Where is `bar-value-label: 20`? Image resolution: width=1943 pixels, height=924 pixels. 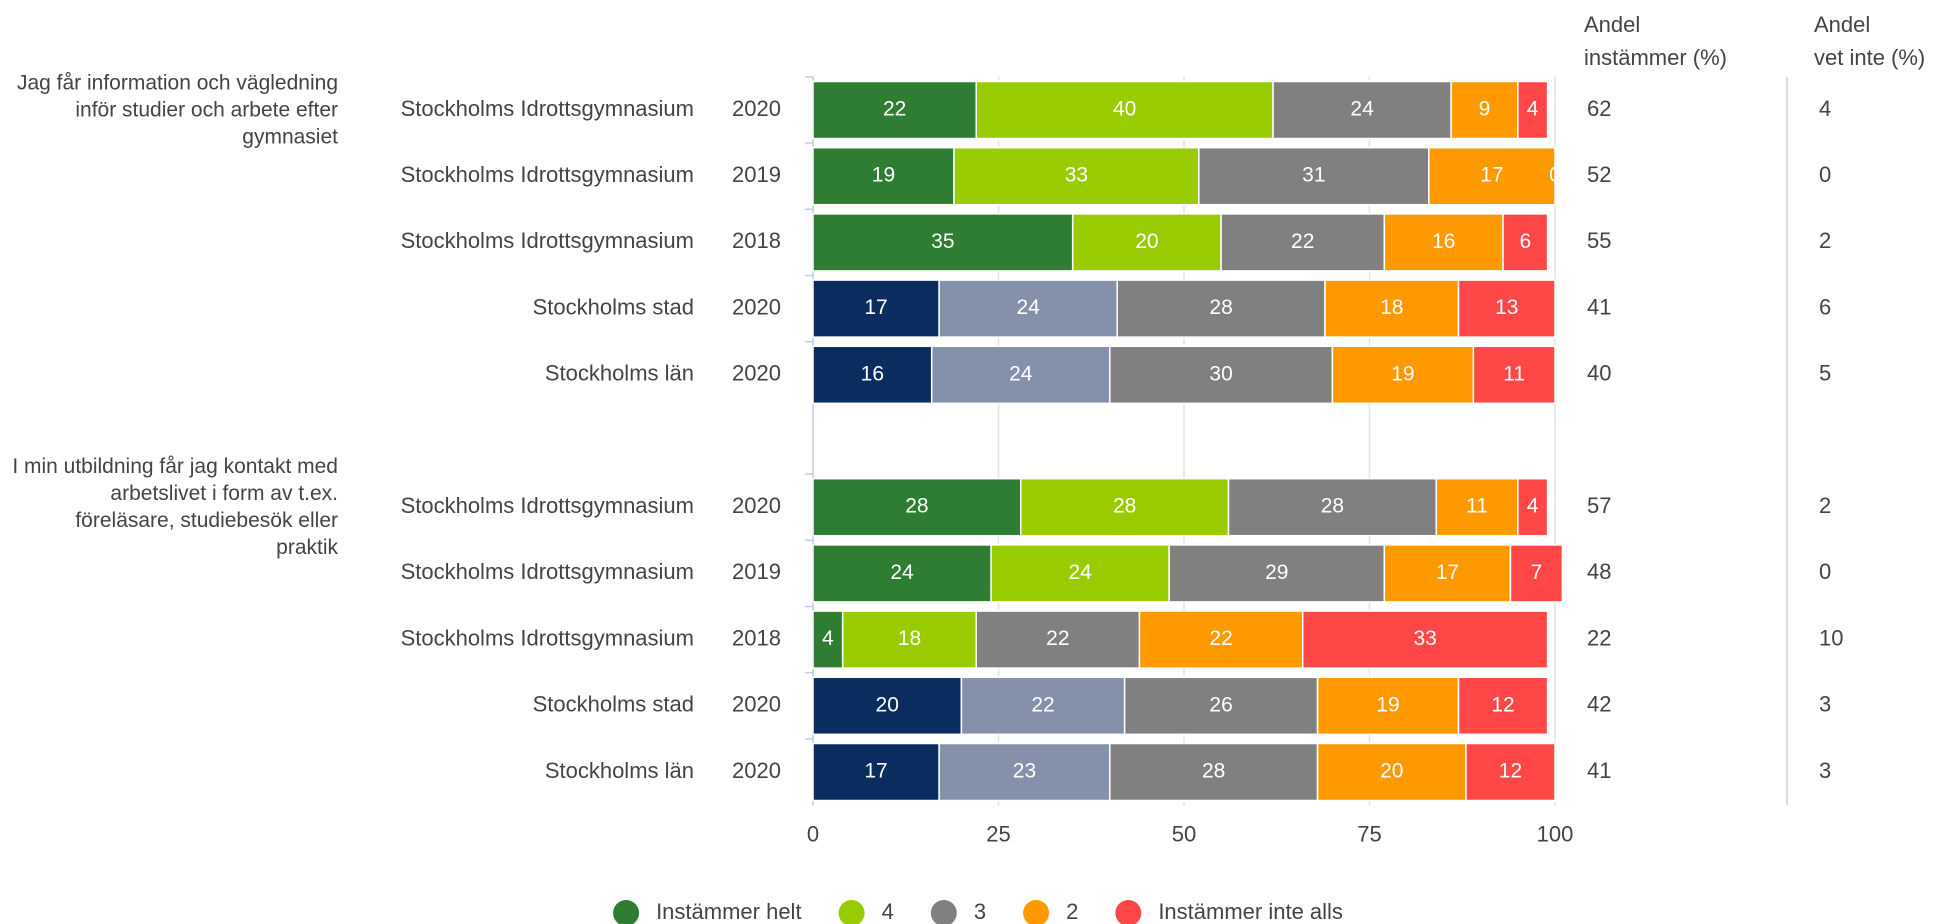
bar-value-label: 20 is located at coordinates (1146, 241).